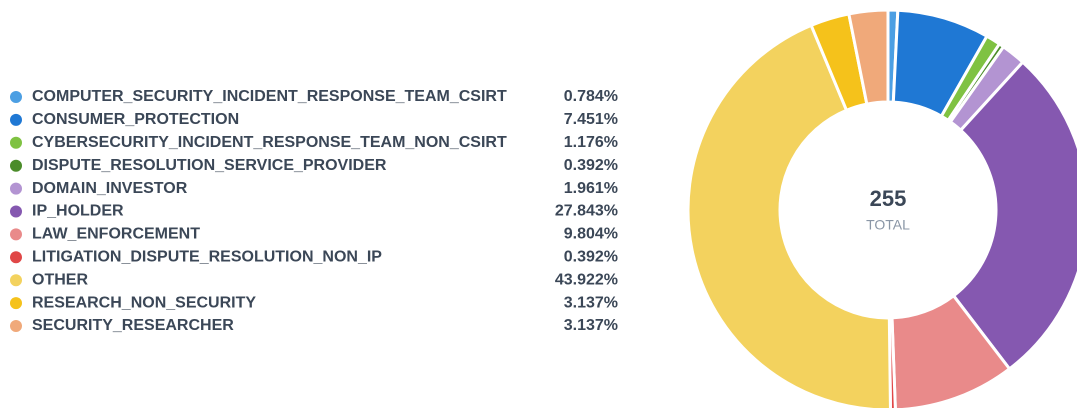 This screenshot has height=408, width=1077. What do you see at coordinates (60, 279) in the screenshot?
I see `legend-label: OTHER` at bounding box center [60, 279].